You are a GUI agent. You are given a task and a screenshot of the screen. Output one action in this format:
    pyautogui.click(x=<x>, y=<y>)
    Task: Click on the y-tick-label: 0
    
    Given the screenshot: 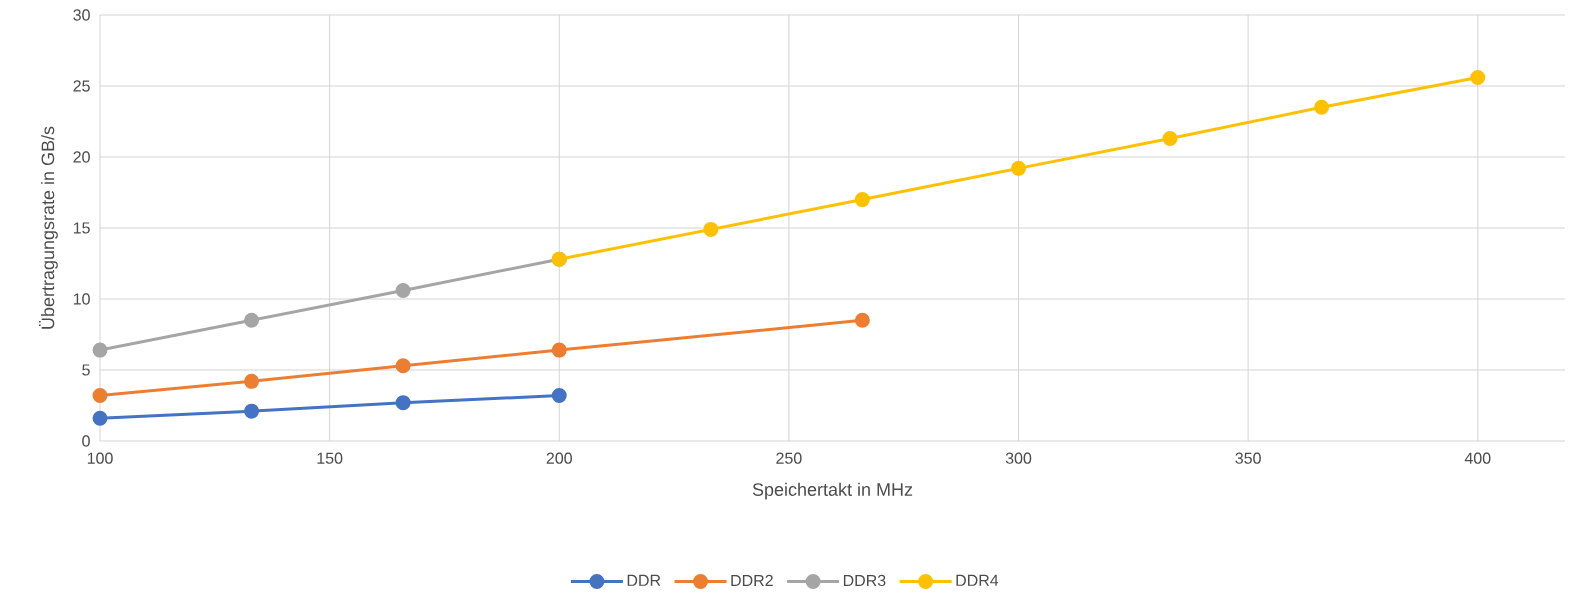 What is the action you would take?
    pyautogui.click(x=86, y=441)
    